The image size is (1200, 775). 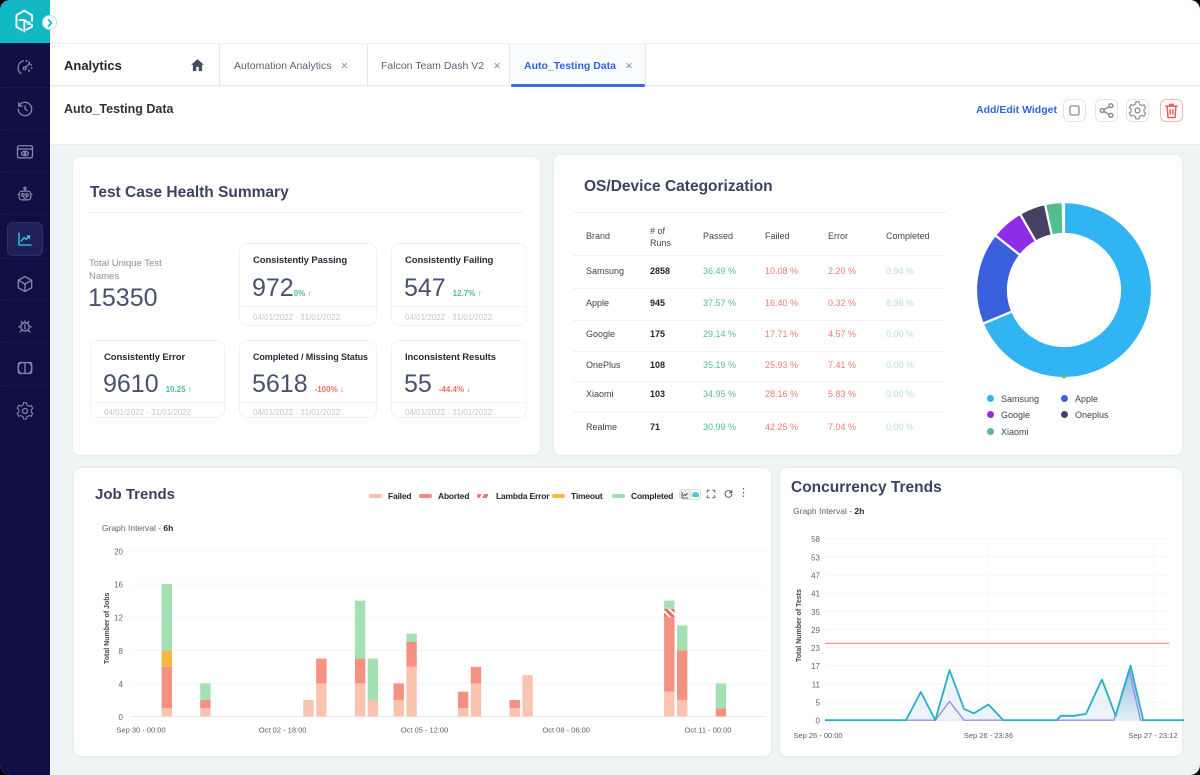 I want to click on svg-text: Sep 26 - 23:36, so click(x=988, y=735).